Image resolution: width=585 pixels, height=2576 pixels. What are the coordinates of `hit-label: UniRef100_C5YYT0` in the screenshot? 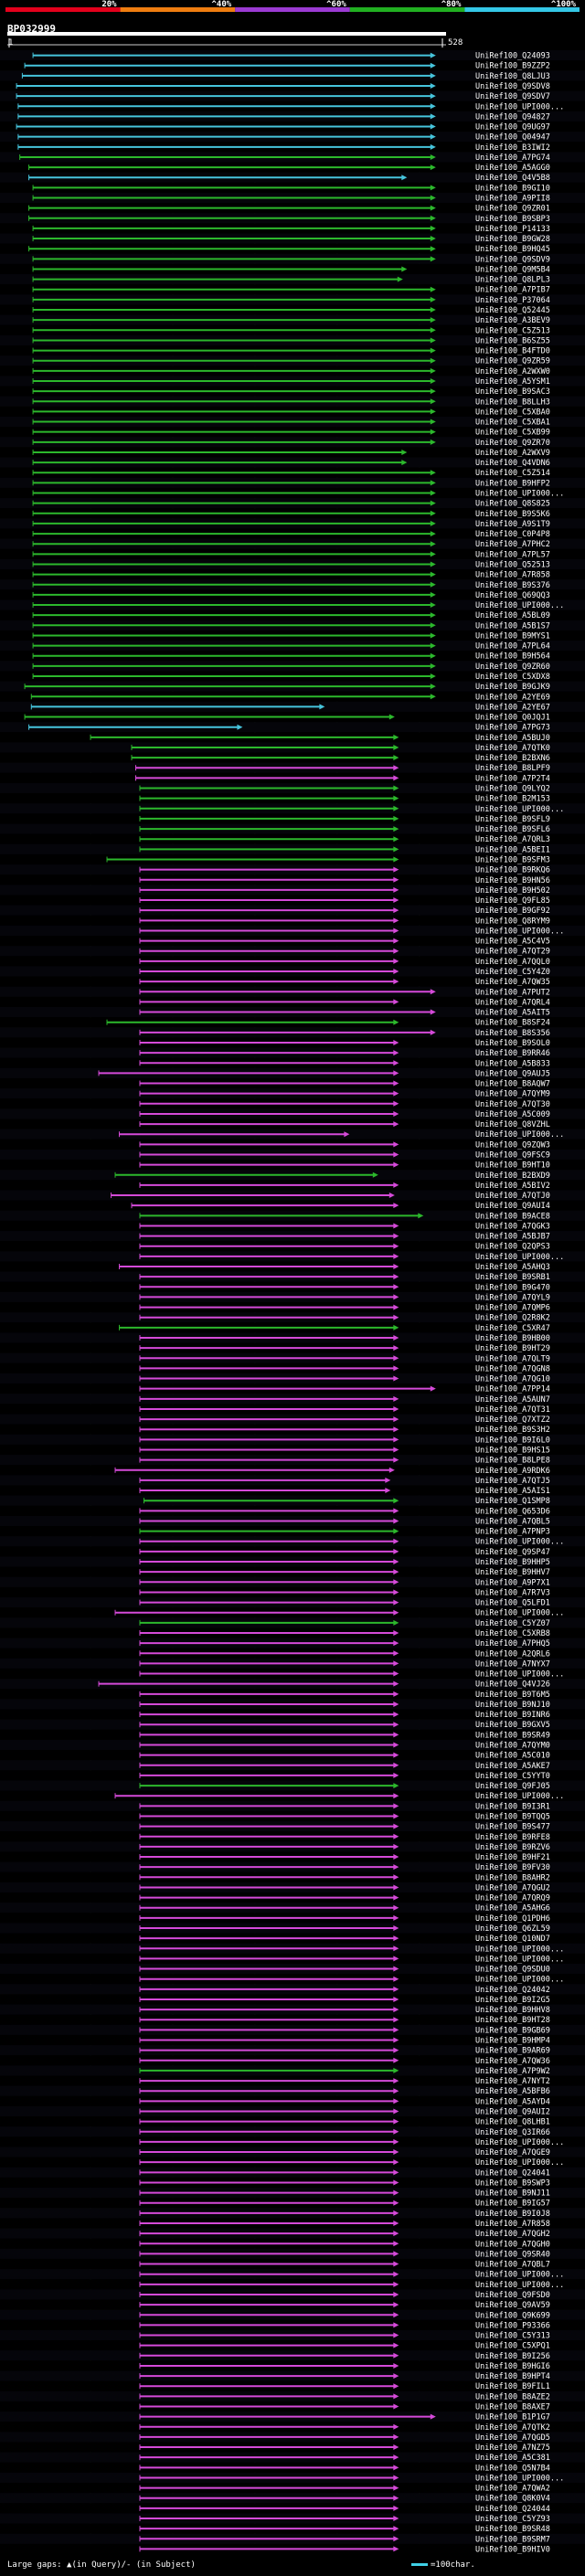 It's located at (512, 1776).